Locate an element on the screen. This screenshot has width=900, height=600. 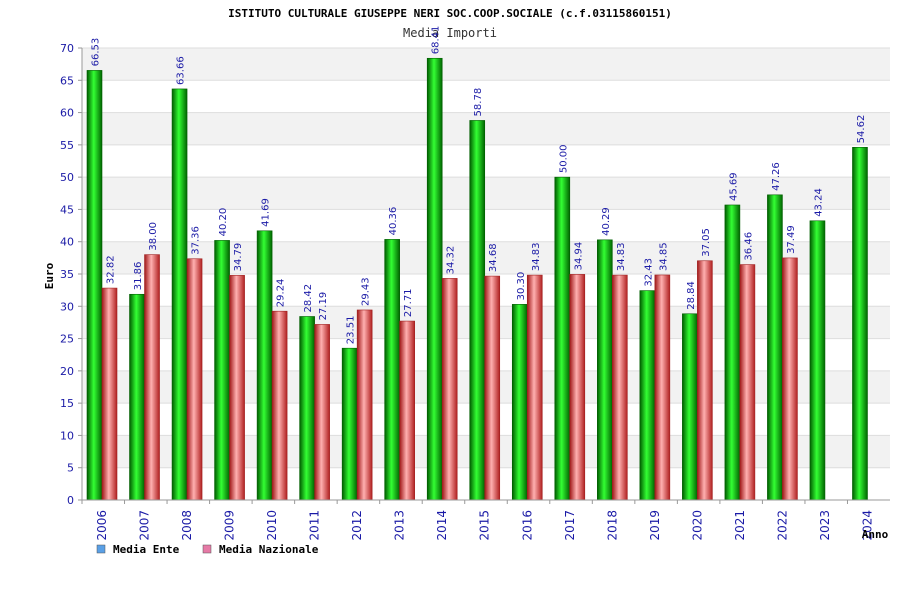
data-label: 37.05 is located at coordinates (706, 242).